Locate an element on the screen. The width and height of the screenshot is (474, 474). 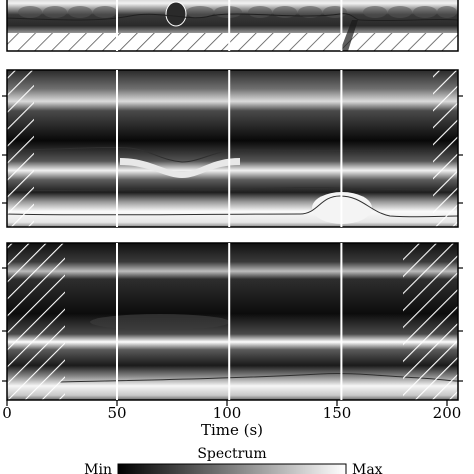
colorbar-min-label: Min is located at coordinates (98, 468).